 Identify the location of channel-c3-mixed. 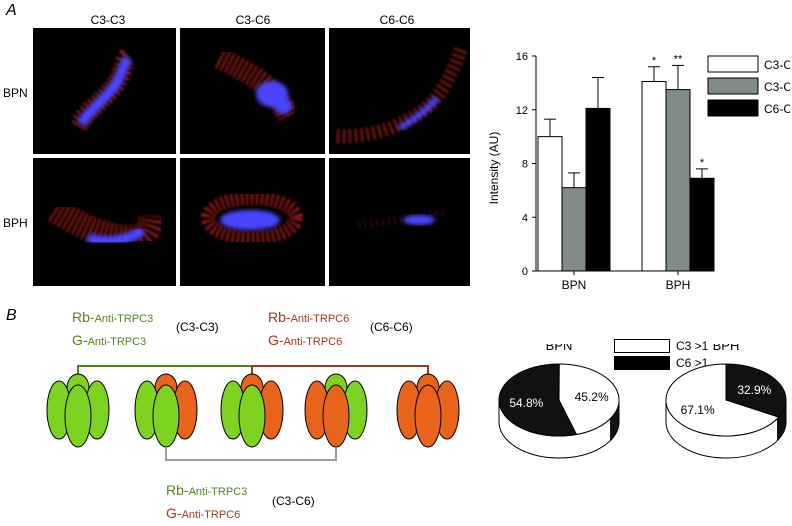
(166, 410).